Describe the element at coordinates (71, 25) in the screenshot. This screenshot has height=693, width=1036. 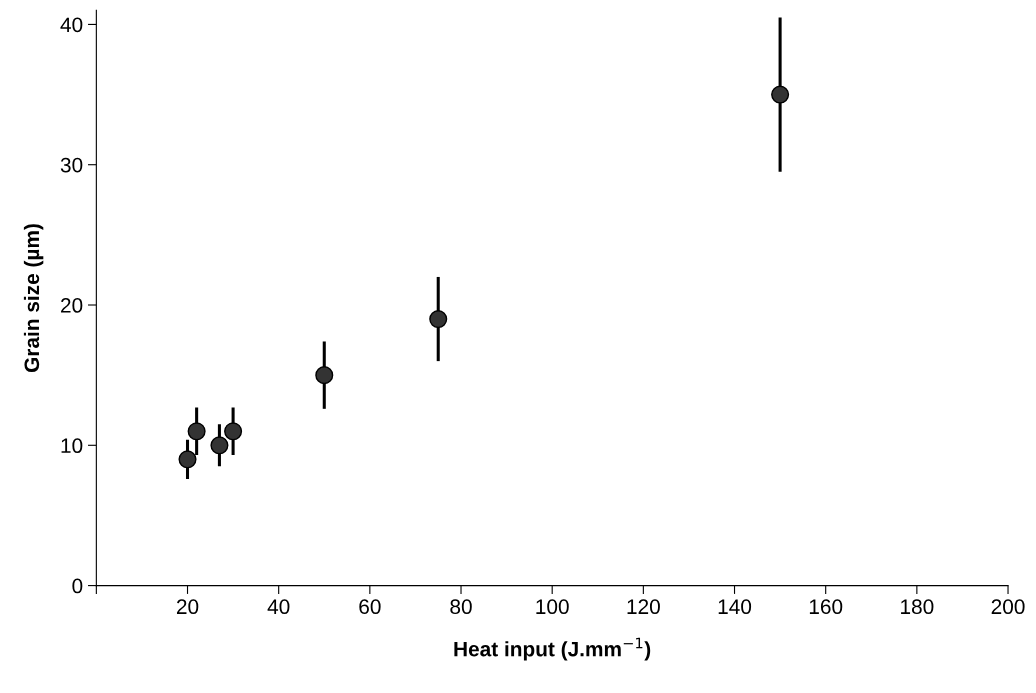
I see `y-tick-label: 40` at that location.